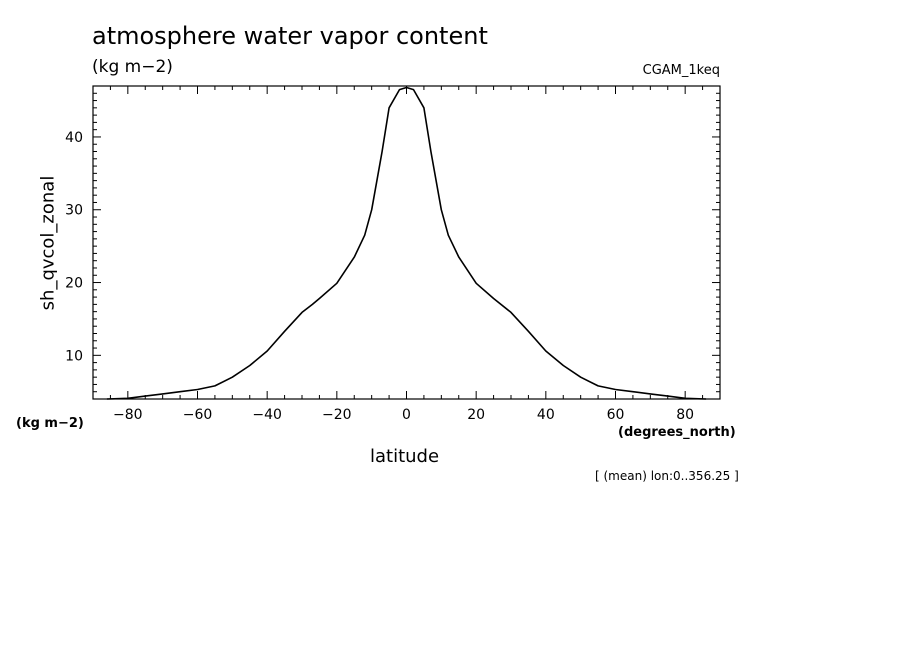 The width and height of the screenshot is (904, 654). I want to click on x-tick-label: 0, so click(406, 415).